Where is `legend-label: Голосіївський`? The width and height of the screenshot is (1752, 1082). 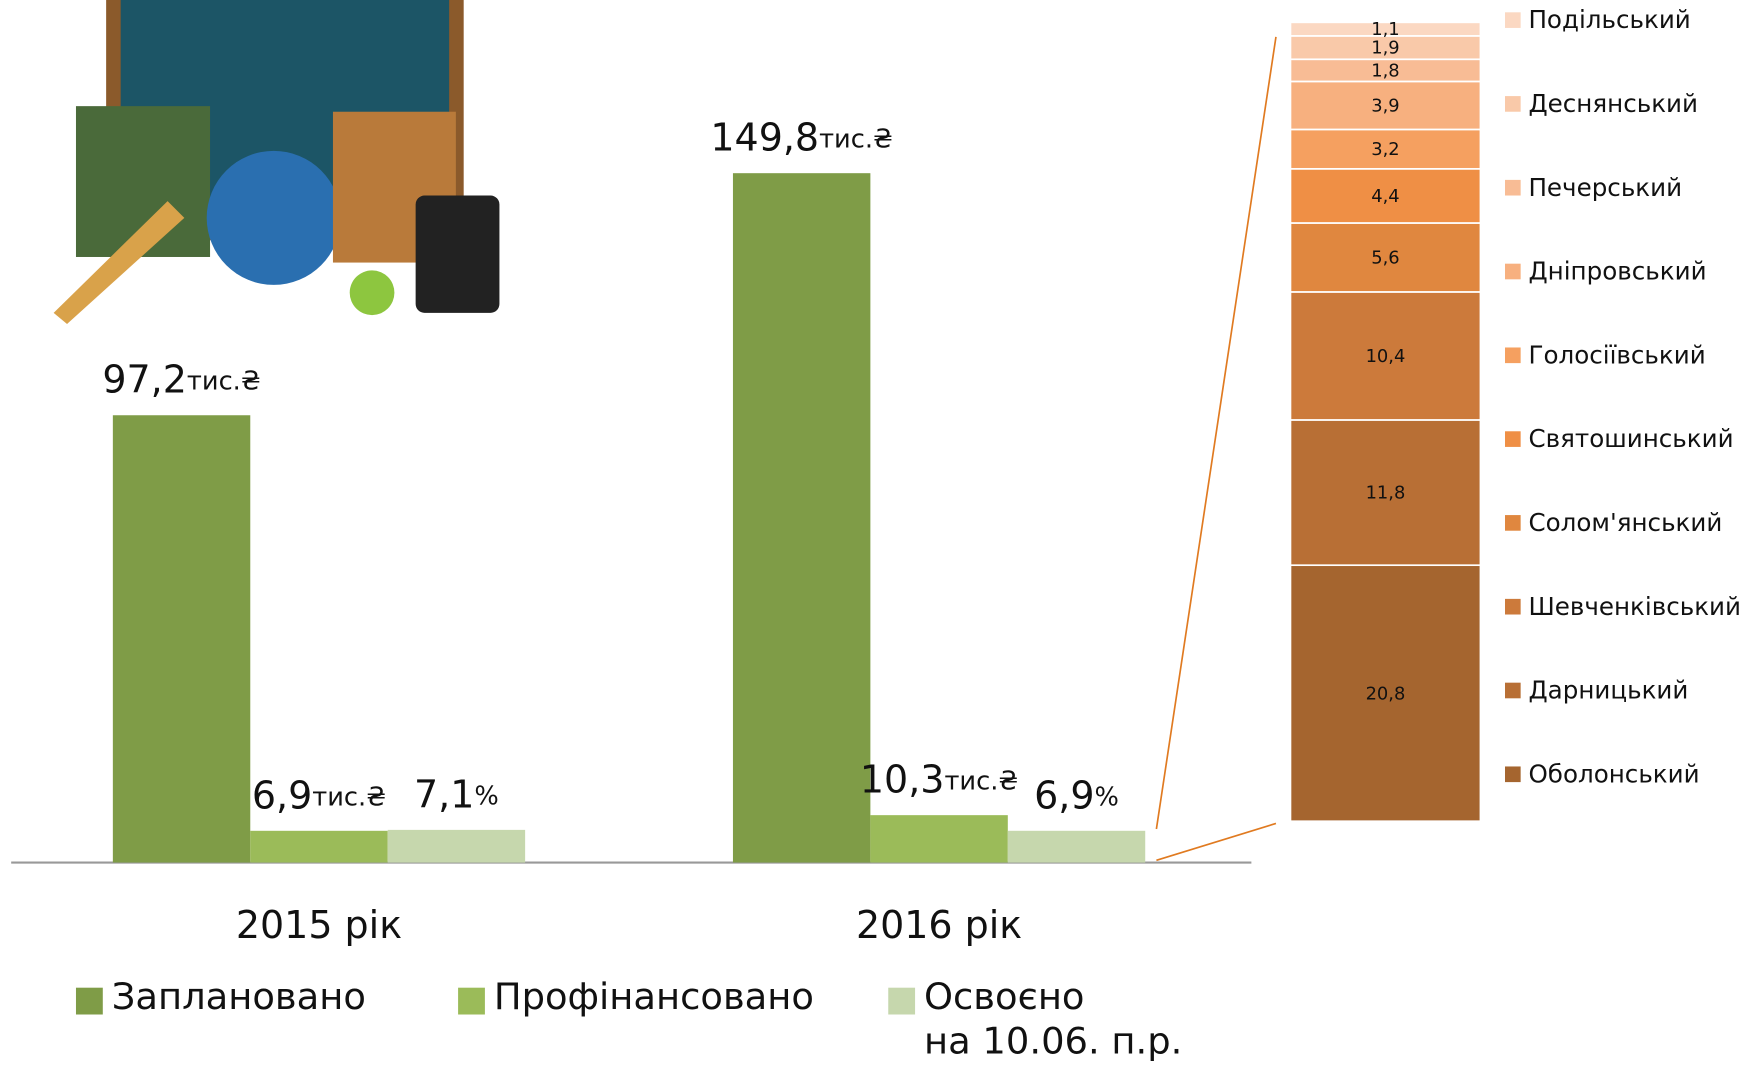
legend-label: Голосіївський is located at coordinates (1616, 354).